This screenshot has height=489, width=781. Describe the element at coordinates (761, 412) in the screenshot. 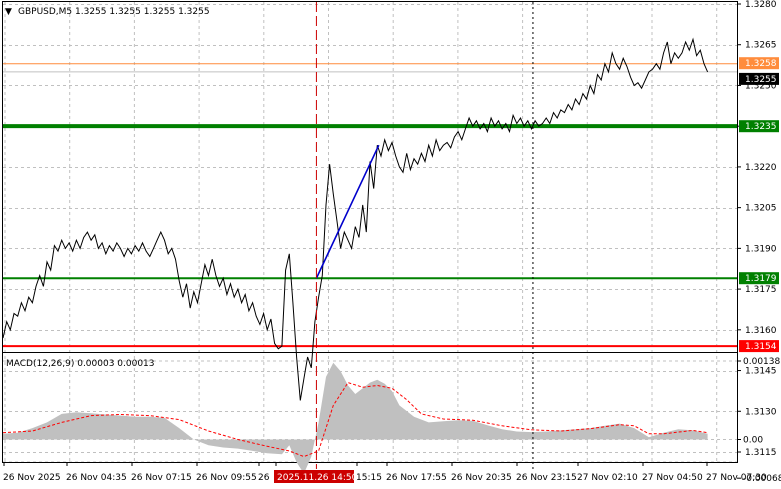

I see `price-tick-label: 1.3130` at that location.